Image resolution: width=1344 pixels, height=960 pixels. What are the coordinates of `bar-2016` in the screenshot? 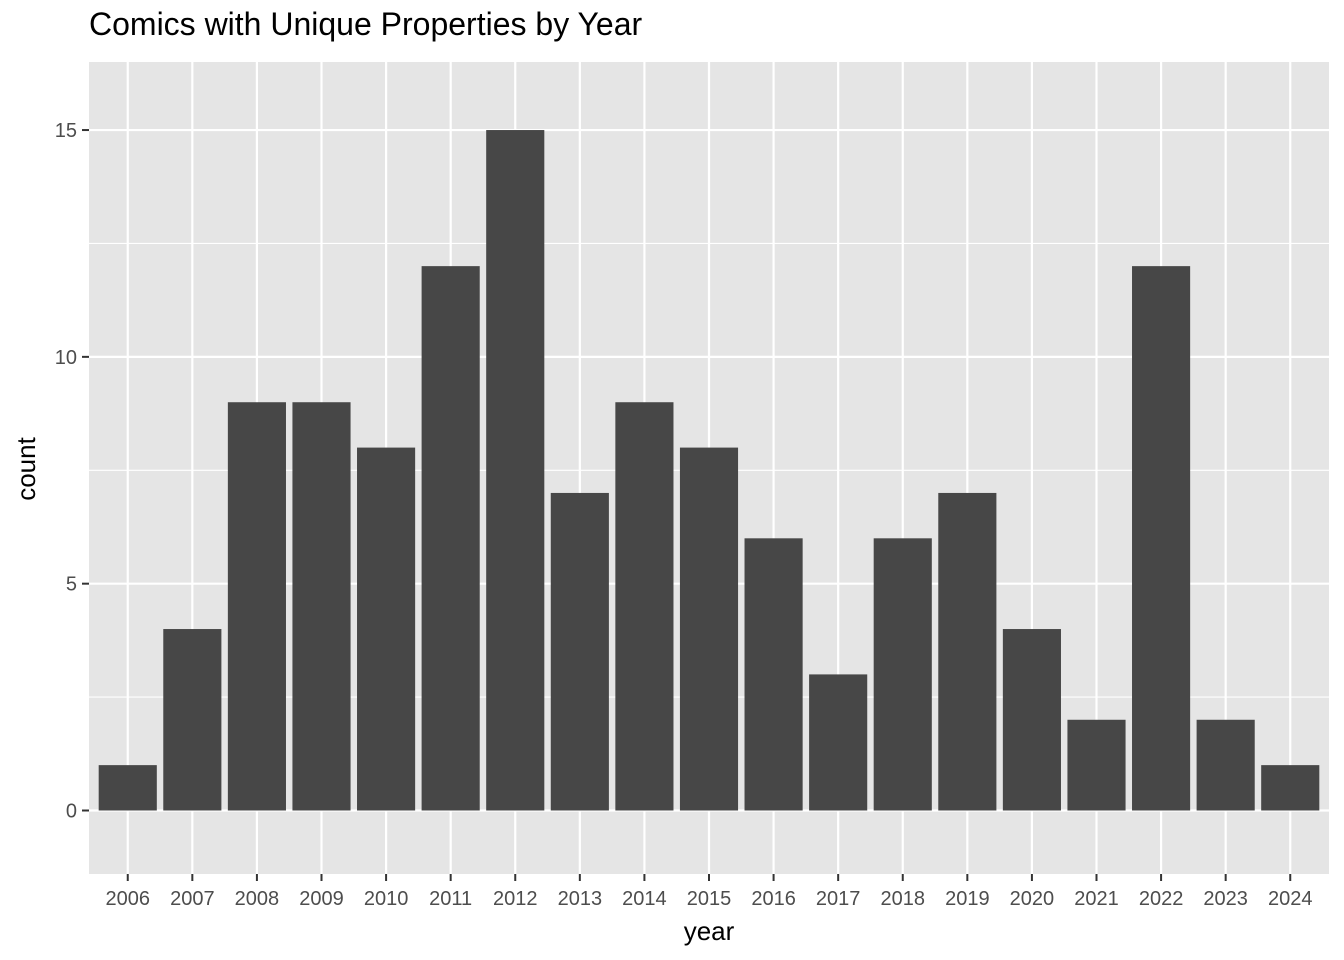 It's located at (773, 674).